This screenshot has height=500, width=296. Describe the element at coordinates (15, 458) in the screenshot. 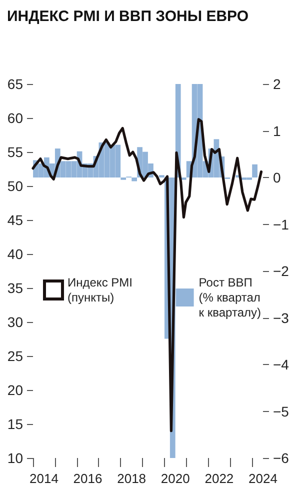

I see `y-tick-label: 10` at that location.